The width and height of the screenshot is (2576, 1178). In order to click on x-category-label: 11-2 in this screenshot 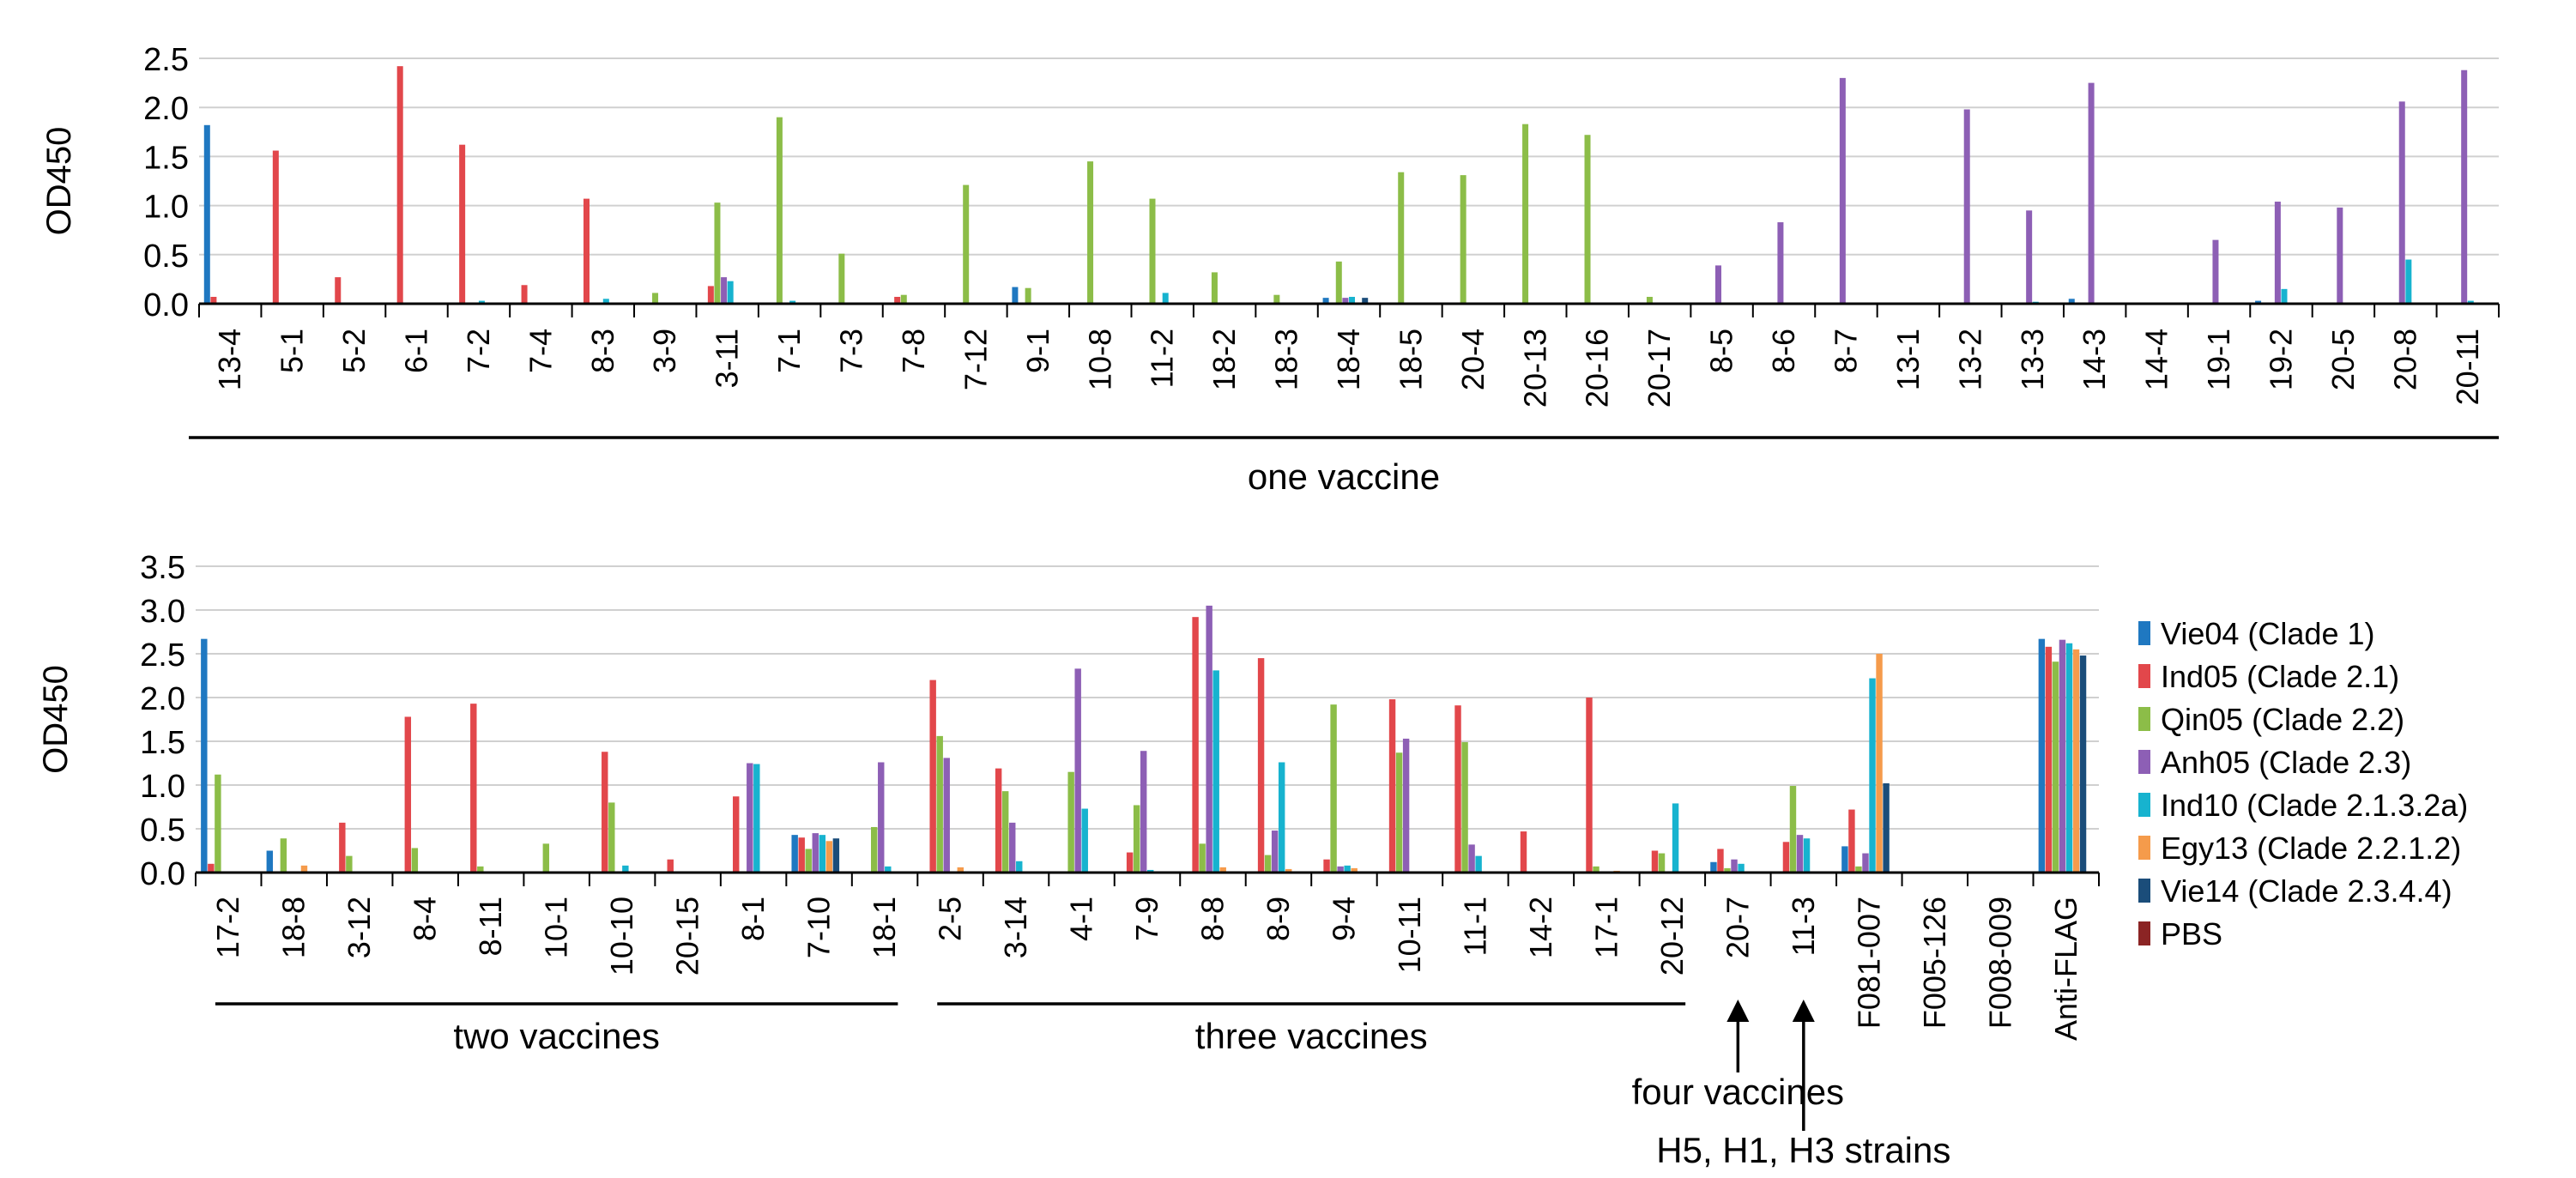, I will do `click(1162, 358)`.